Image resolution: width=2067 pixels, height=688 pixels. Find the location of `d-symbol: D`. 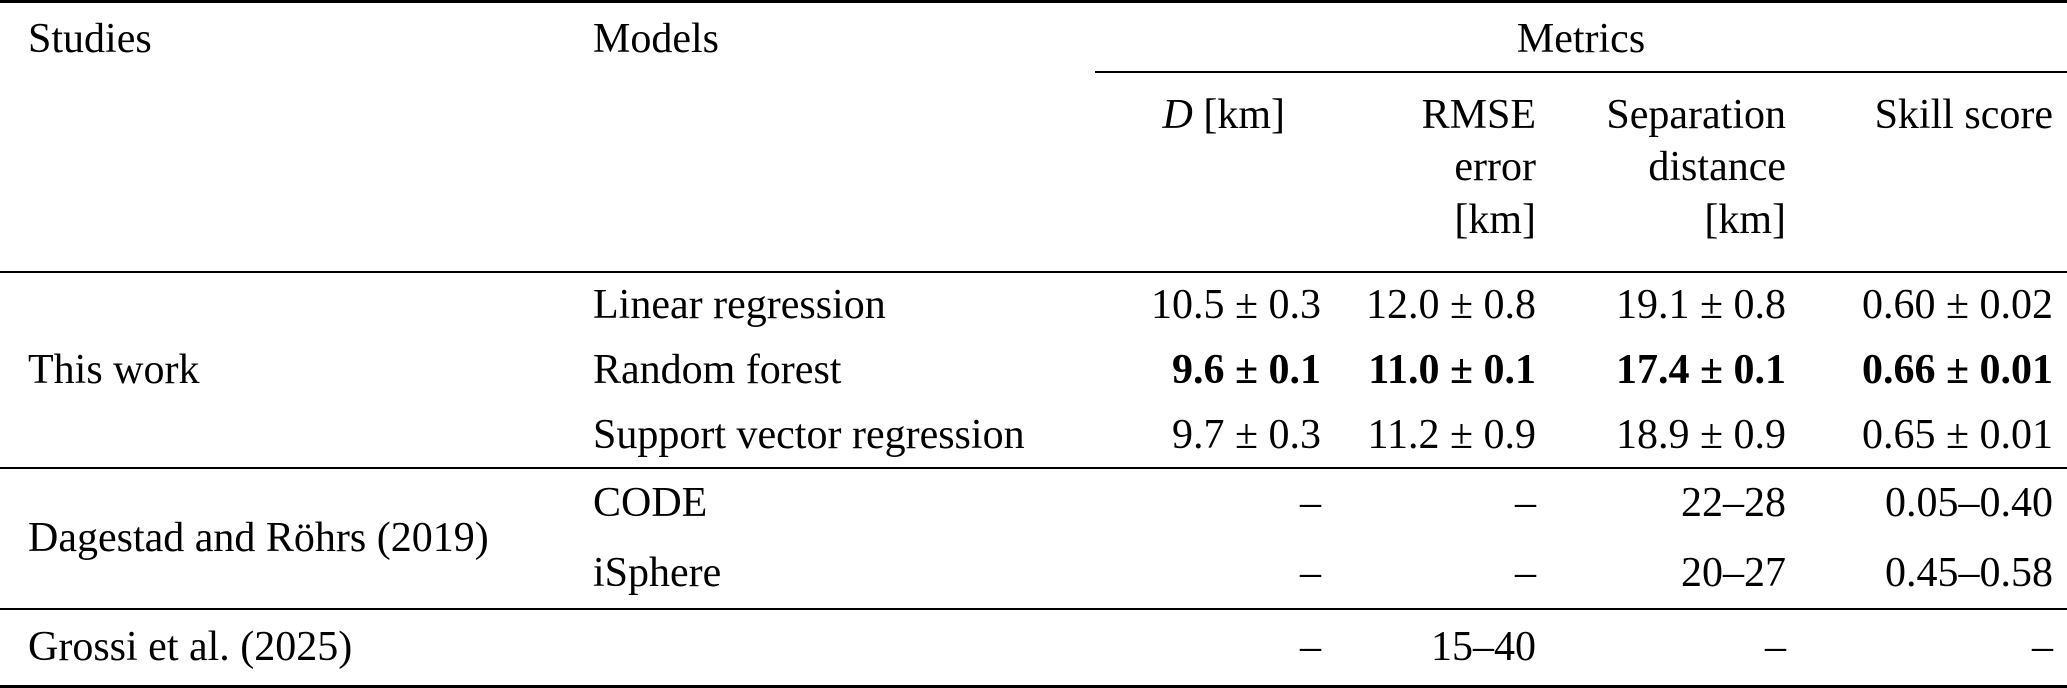

d-symbol: D is located at coordinates (1177, 114).